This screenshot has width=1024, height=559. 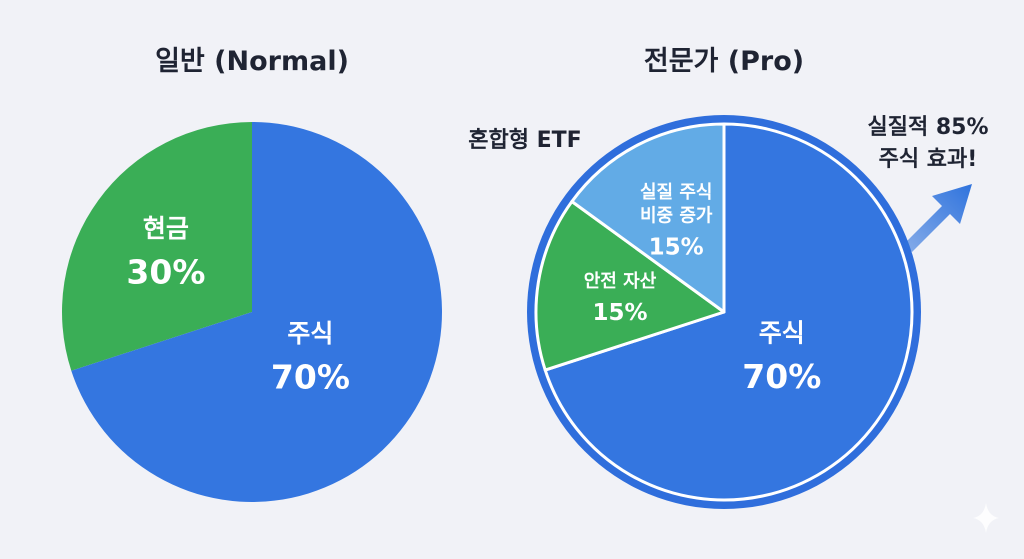 I want to click on mixed-etf-label: 혼합형 ETF, so click(x=524, y=140).